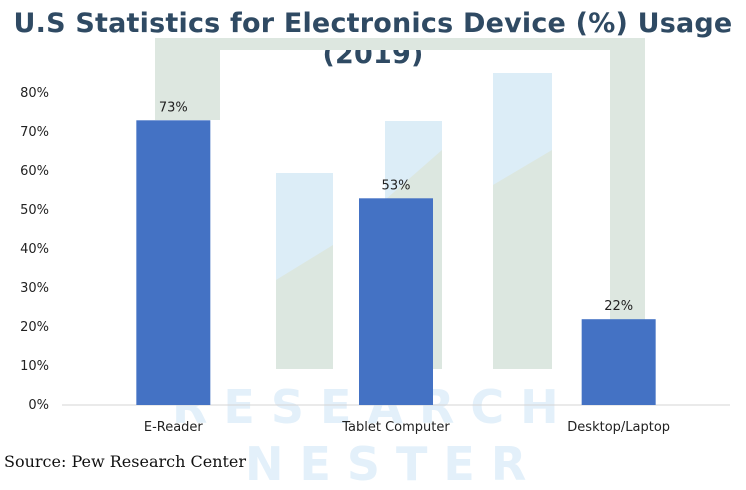 This screenshot has height=490, width=746. I want to click on x-category-label: Desktop/Laptop, so click(618, 427).